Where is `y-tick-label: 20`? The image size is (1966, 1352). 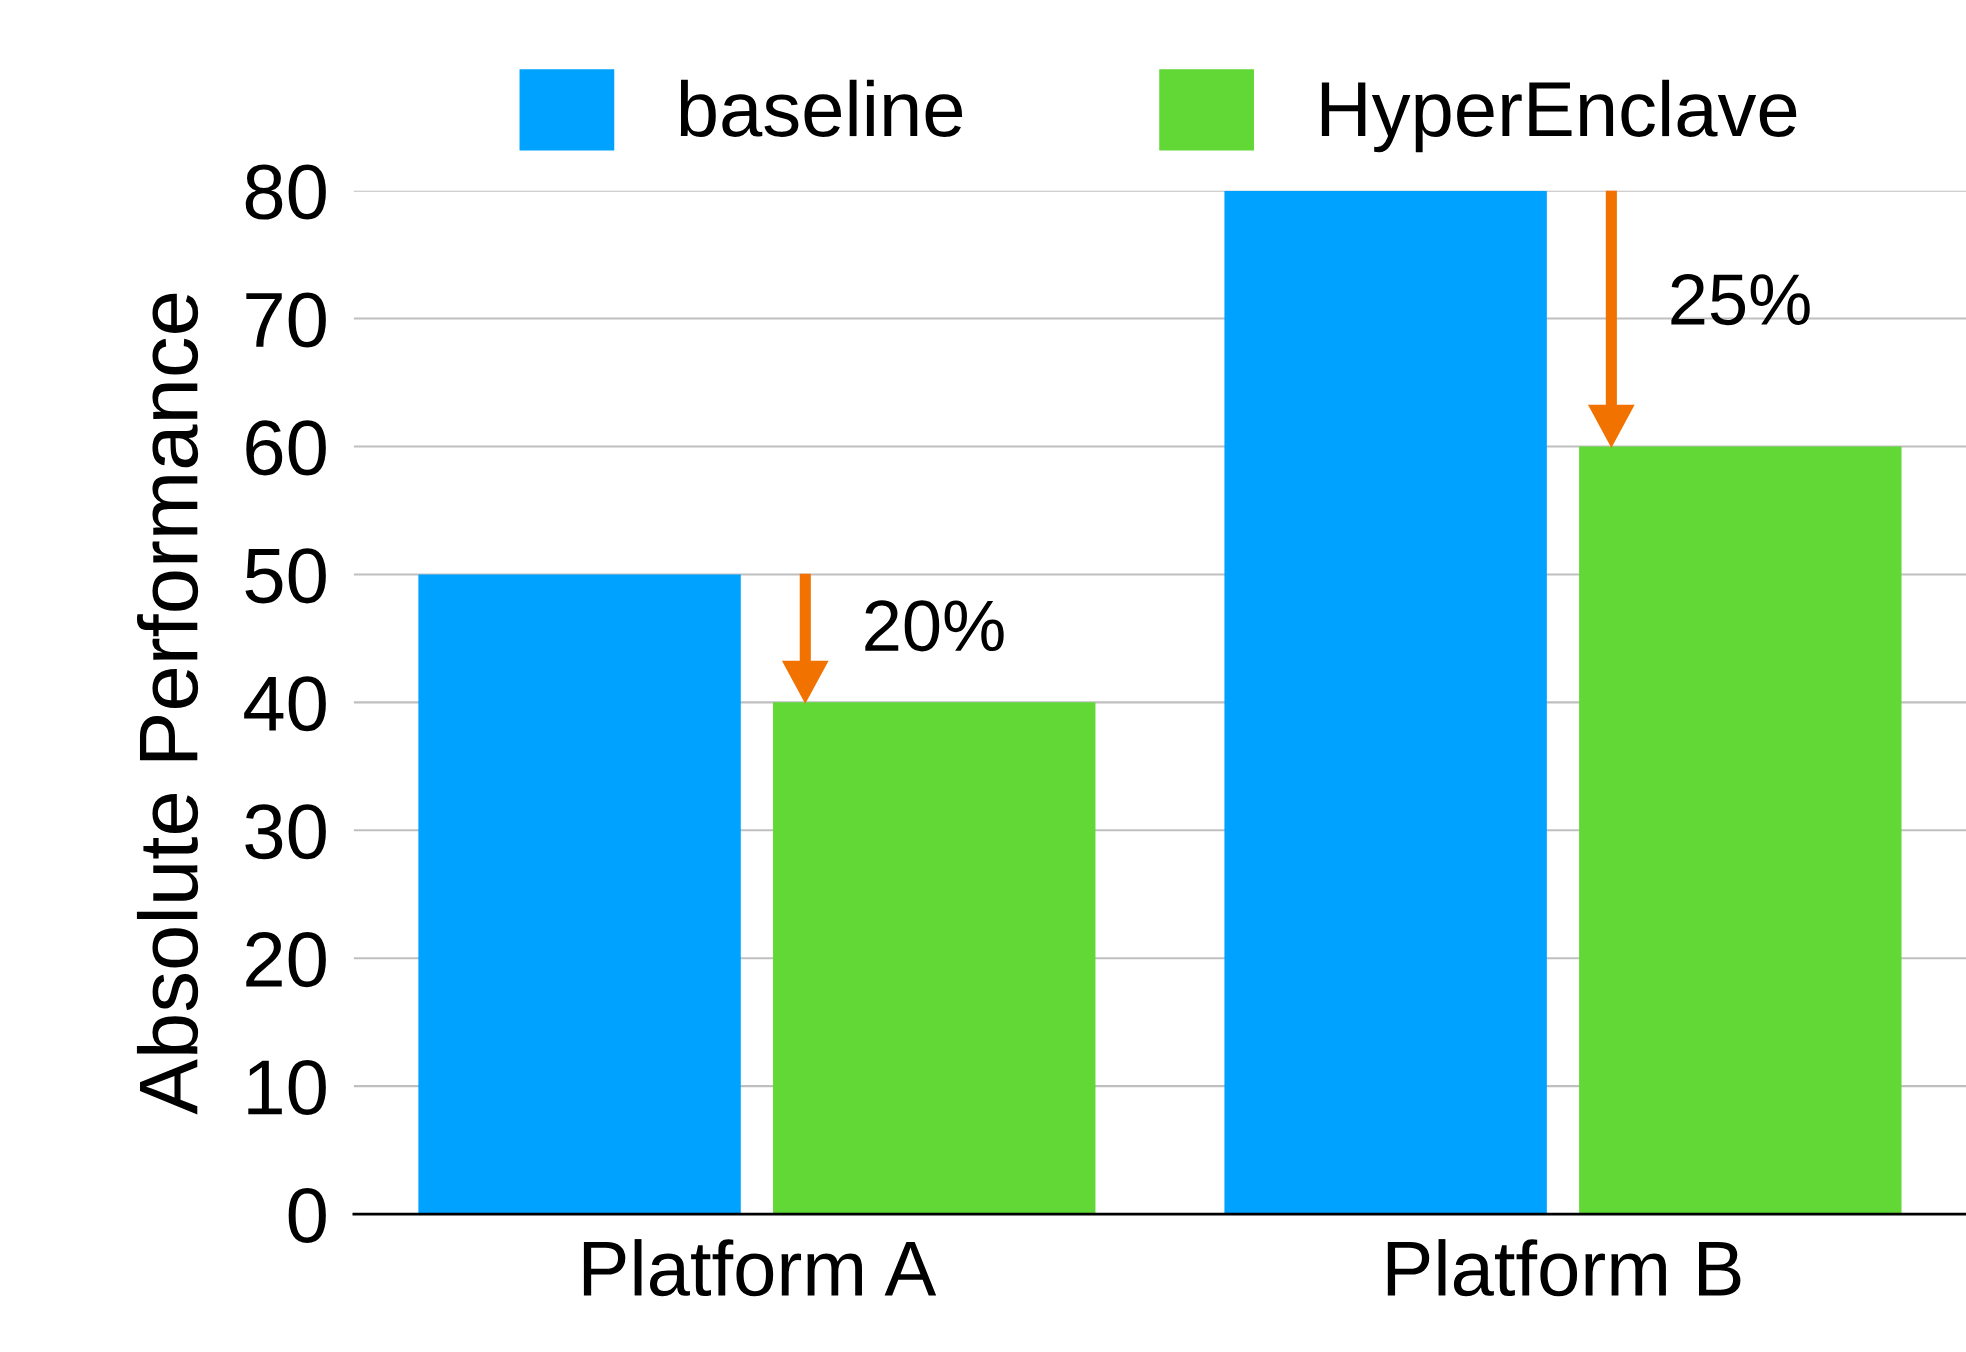 y-tick-label: 20 is located at coordinates (286, 960).